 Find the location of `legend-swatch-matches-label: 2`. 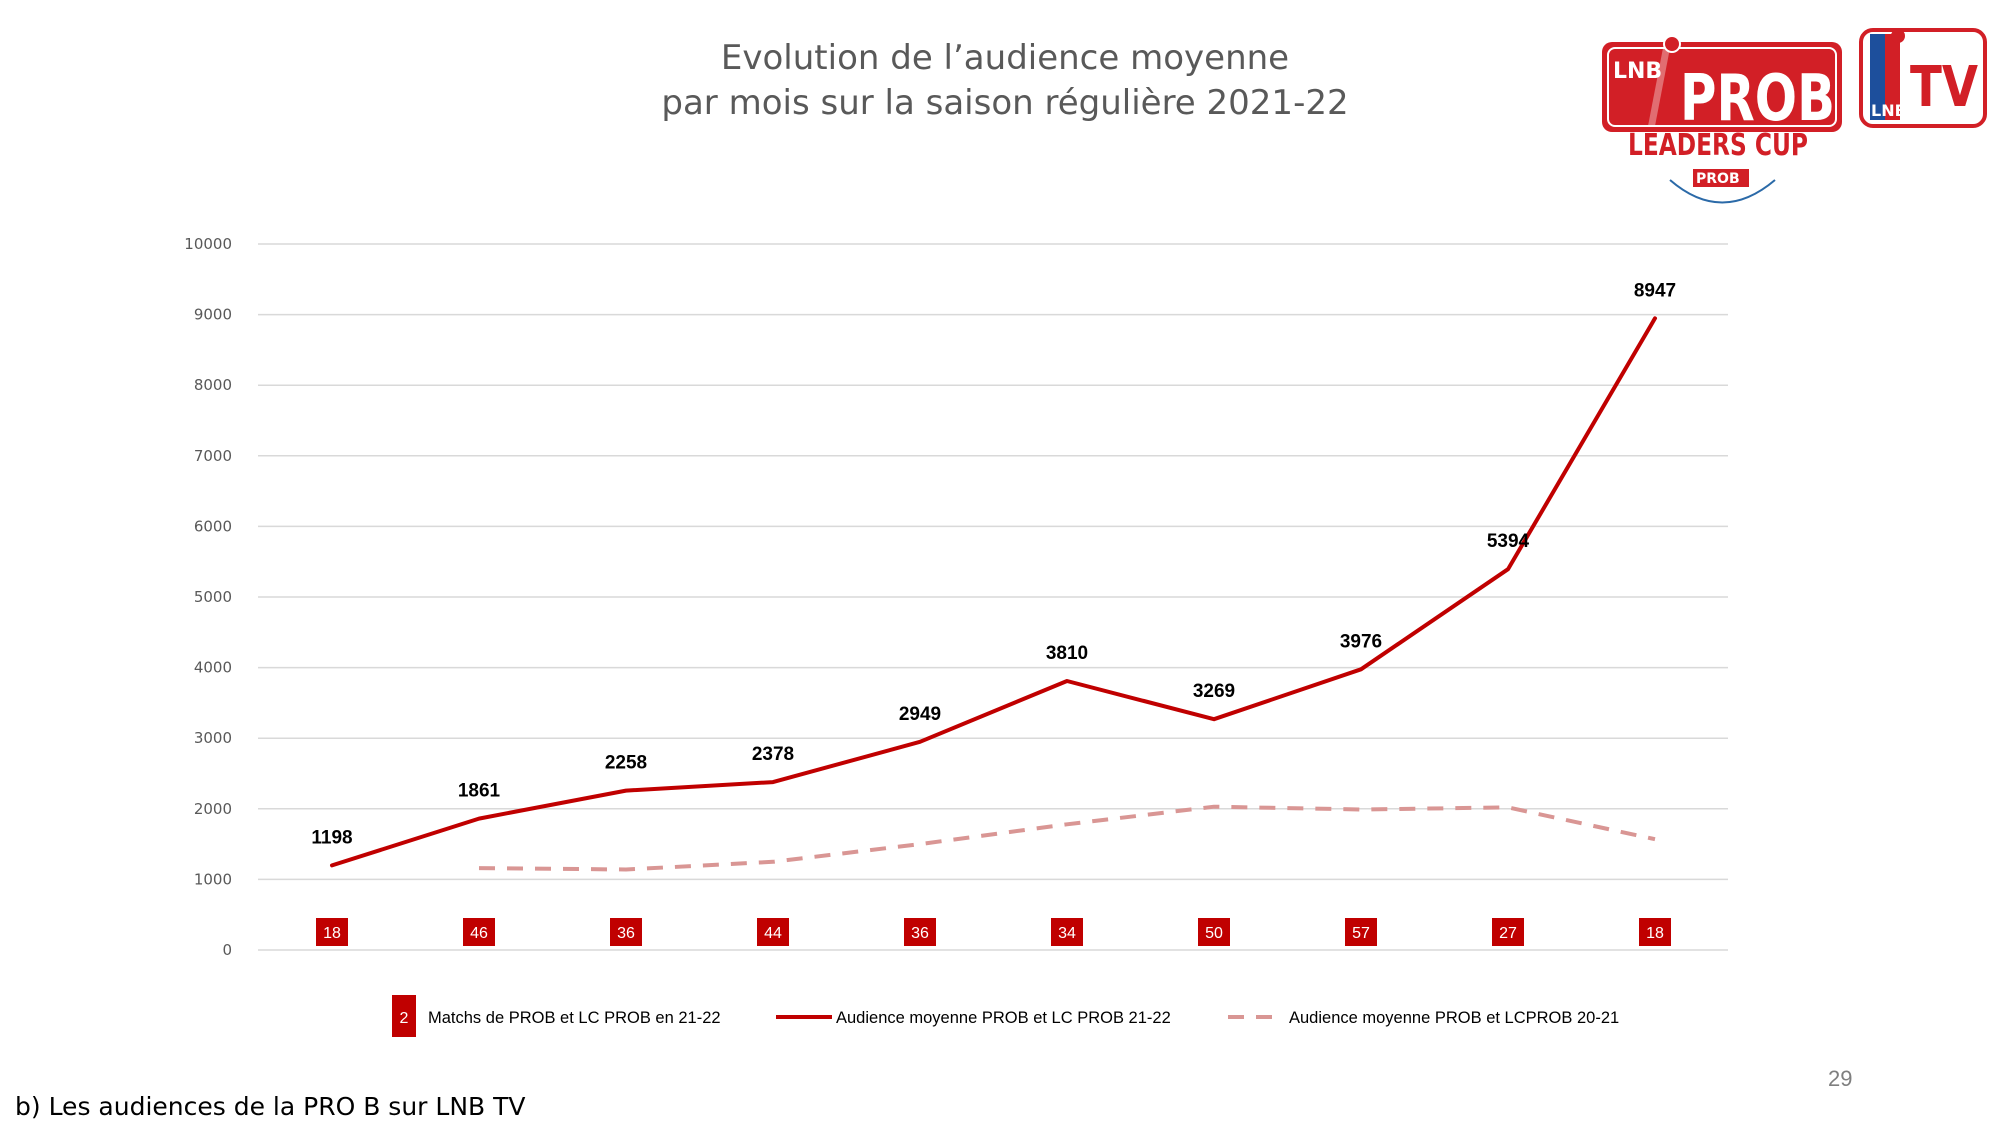

legend-swatch-matches-label: 2 is located at coordinates (404, 1018).